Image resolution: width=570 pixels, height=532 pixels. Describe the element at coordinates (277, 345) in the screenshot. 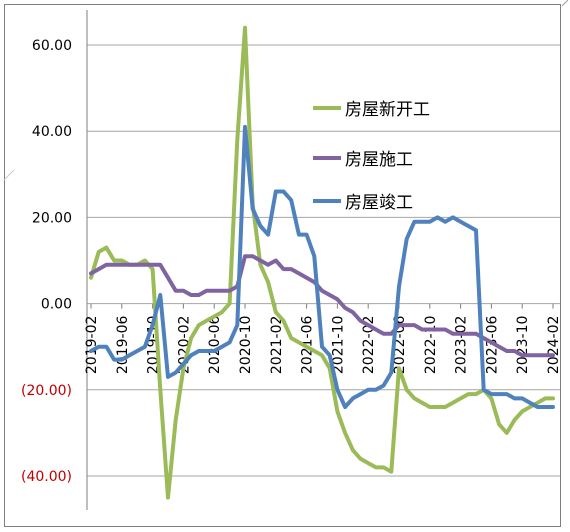

I see `x-tick-label: 2021-02` at that location.